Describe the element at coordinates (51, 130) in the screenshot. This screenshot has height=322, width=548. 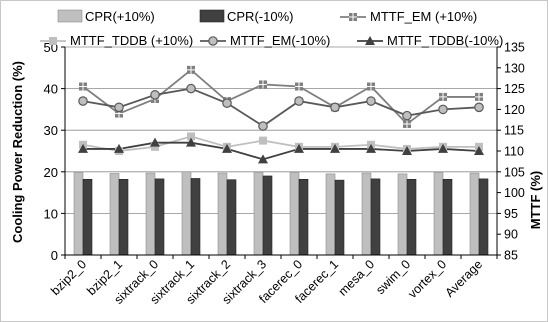
I see `y-tick-label-left: 30` at that location.